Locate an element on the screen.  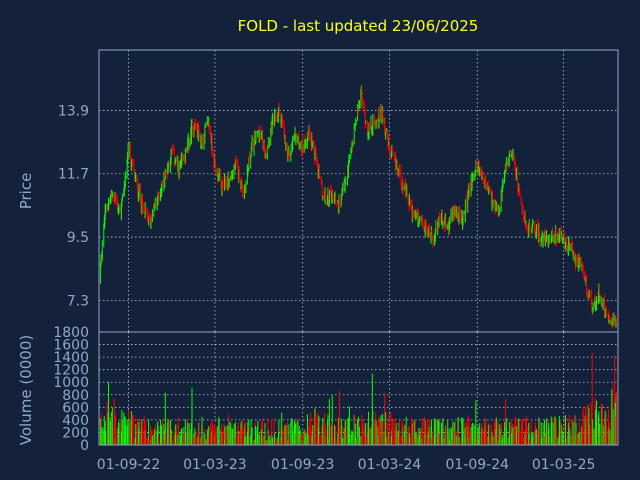
volume-y-tick-label: 1800 is located at coordinates (71, 333).